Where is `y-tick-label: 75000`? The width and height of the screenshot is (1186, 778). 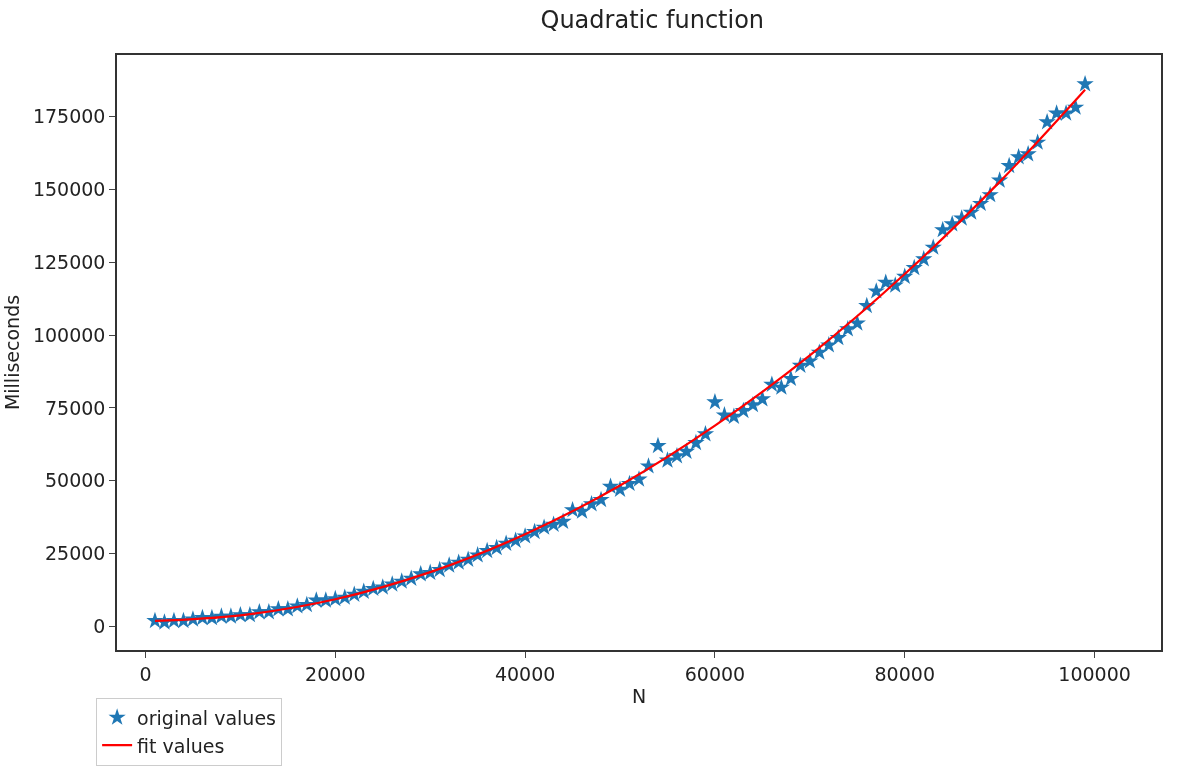 y-tick-label: 75000 is located at coordinates (75, 407).